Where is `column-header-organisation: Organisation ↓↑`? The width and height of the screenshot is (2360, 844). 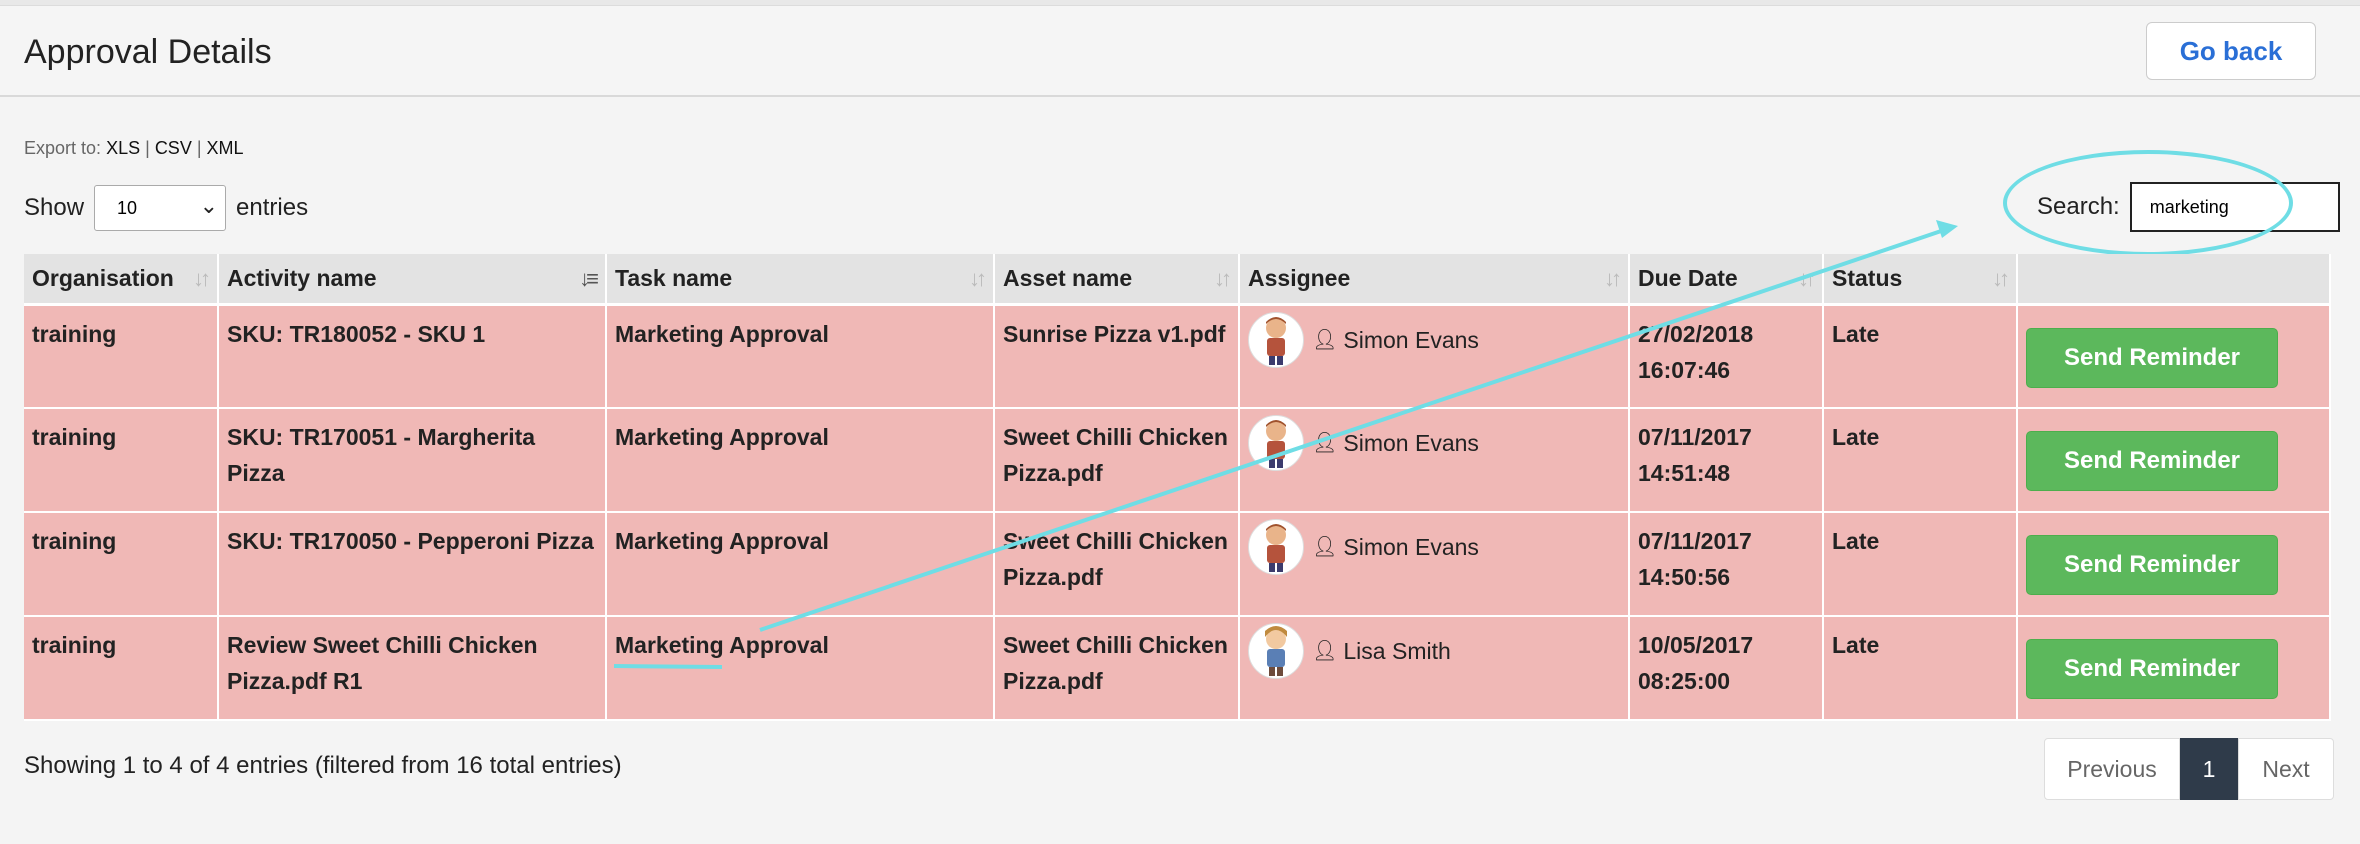 column-header-organisation: Organisation ↓↑ is located at coordinates (121, 280).